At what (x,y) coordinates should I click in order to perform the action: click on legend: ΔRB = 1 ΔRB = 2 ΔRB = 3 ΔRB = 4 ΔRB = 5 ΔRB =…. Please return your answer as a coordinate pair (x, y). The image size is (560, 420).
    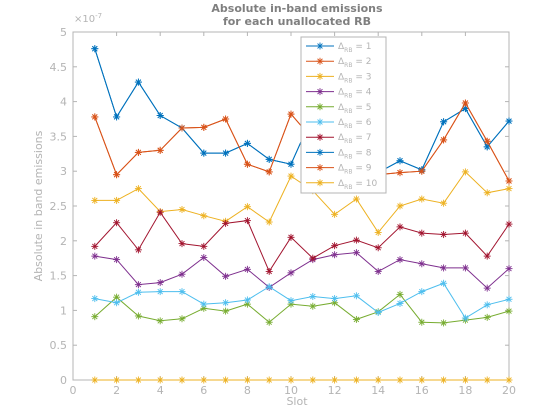
    Looking at the image, I should click on (343, 115).